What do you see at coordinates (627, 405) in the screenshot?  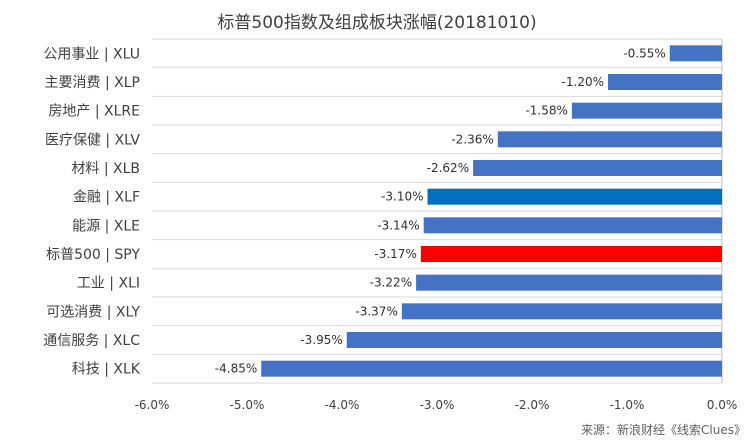 I see `x-tick-label: -1.0%` at bounding box center [627, 405].